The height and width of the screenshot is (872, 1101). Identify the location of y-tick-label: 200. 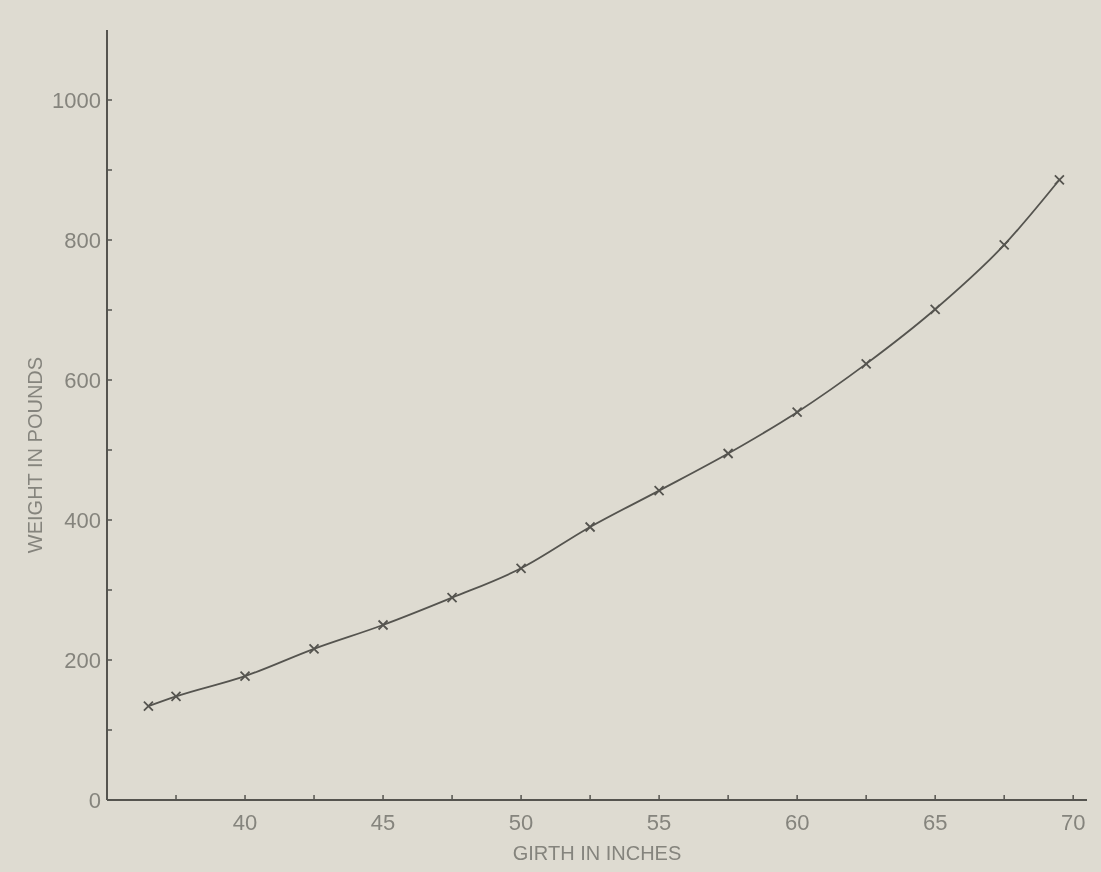
(82, 660).